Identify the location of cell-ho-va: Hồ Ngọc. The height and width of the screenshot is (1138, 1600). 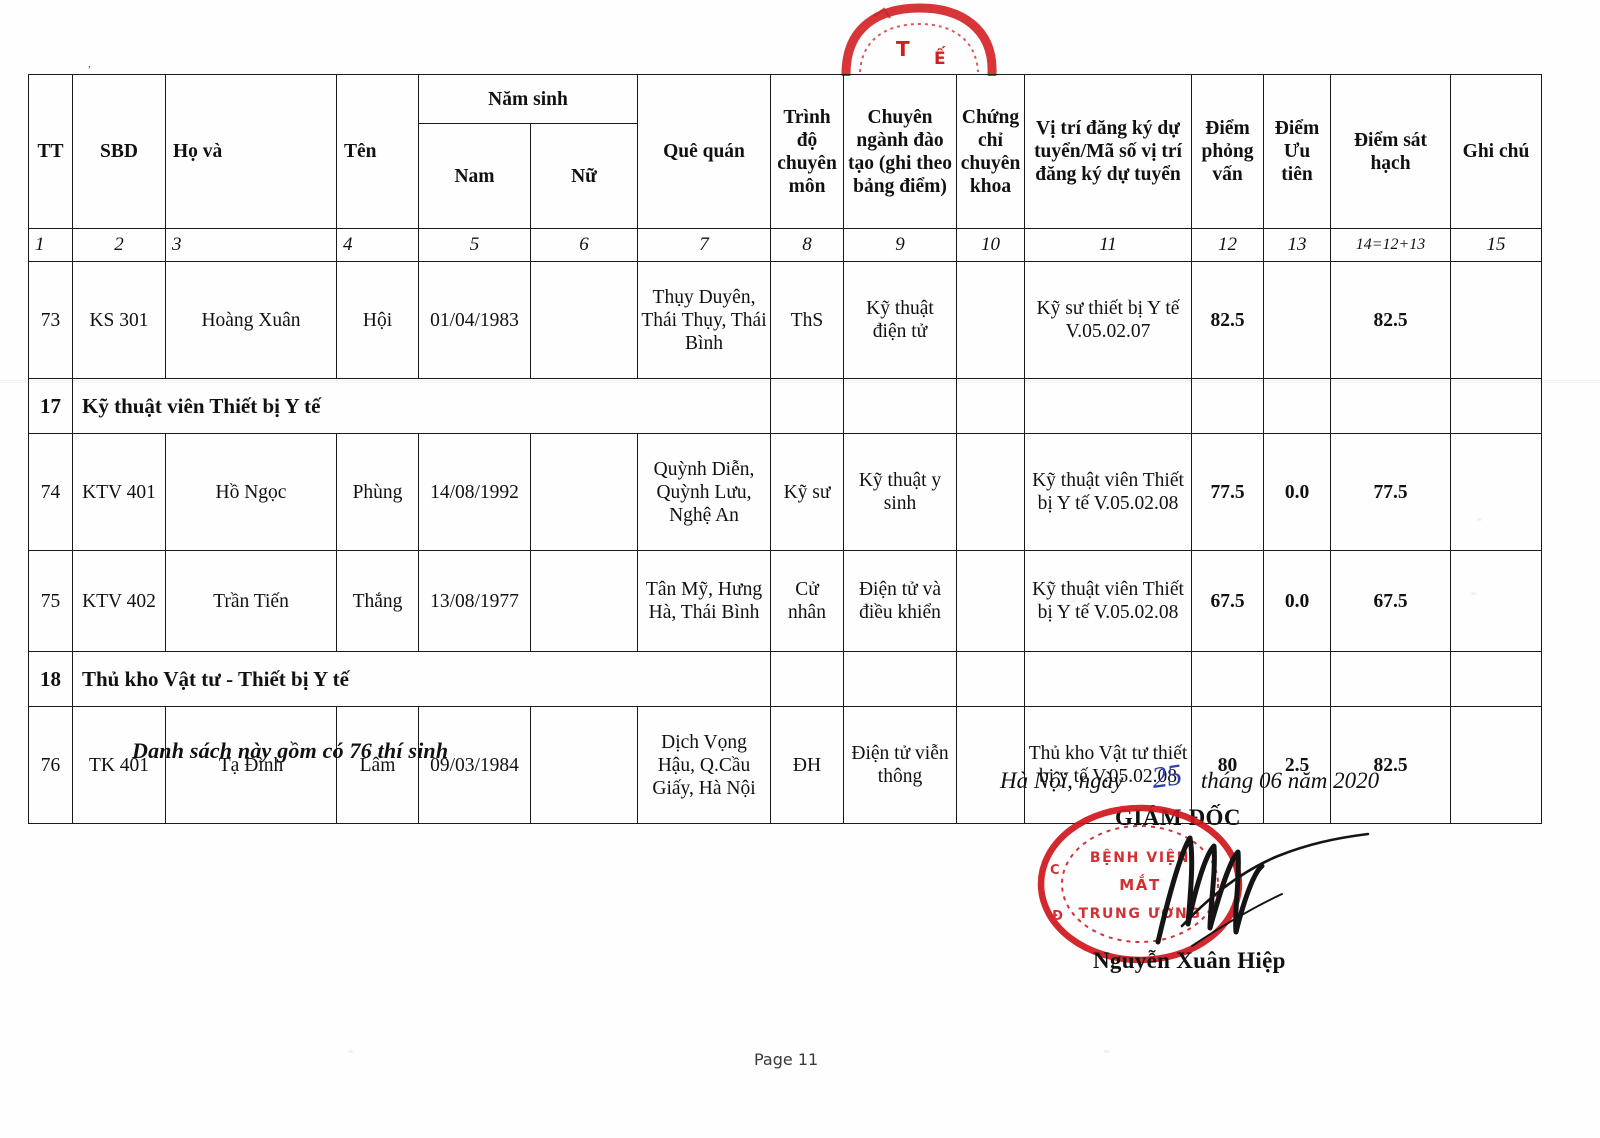
(251, 492).